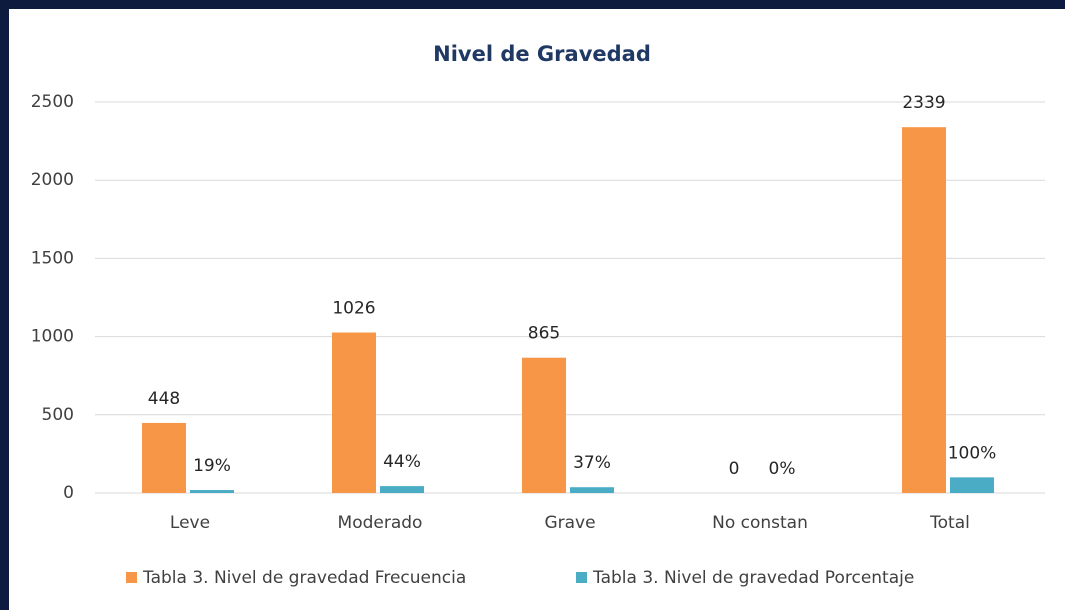 The image size is (1065, 610). Describe the element at coordinates (58, 415) in the screenshot. I see `y-tick-label: 500` at that location.